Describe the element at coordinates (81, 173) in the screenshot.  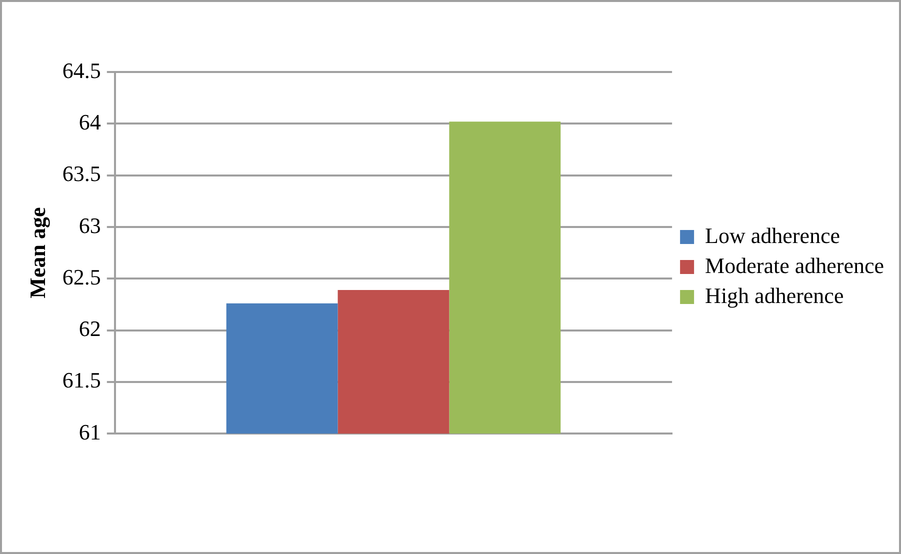
I see `y-tick-label: 63.5` at that location.